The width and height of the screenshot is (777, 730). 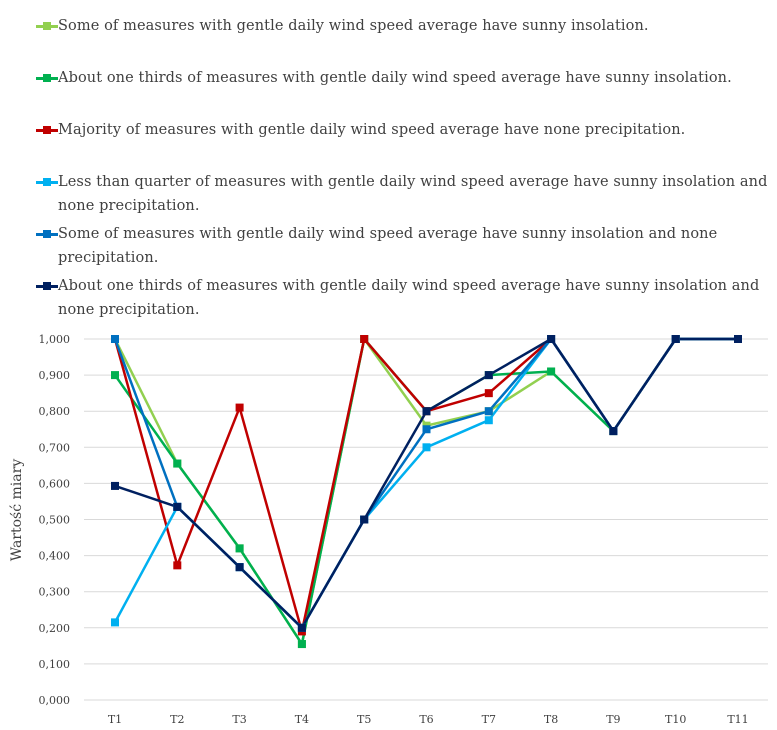 I want to click on x-tick-label: T4, so click(x=302, y=719).